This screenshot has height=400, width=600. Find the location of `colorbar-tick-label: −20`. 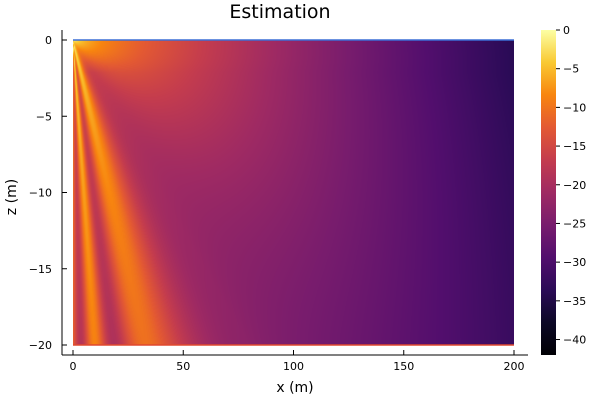

colorbar-tick-label: −20 is located at coordinates (574, 185).